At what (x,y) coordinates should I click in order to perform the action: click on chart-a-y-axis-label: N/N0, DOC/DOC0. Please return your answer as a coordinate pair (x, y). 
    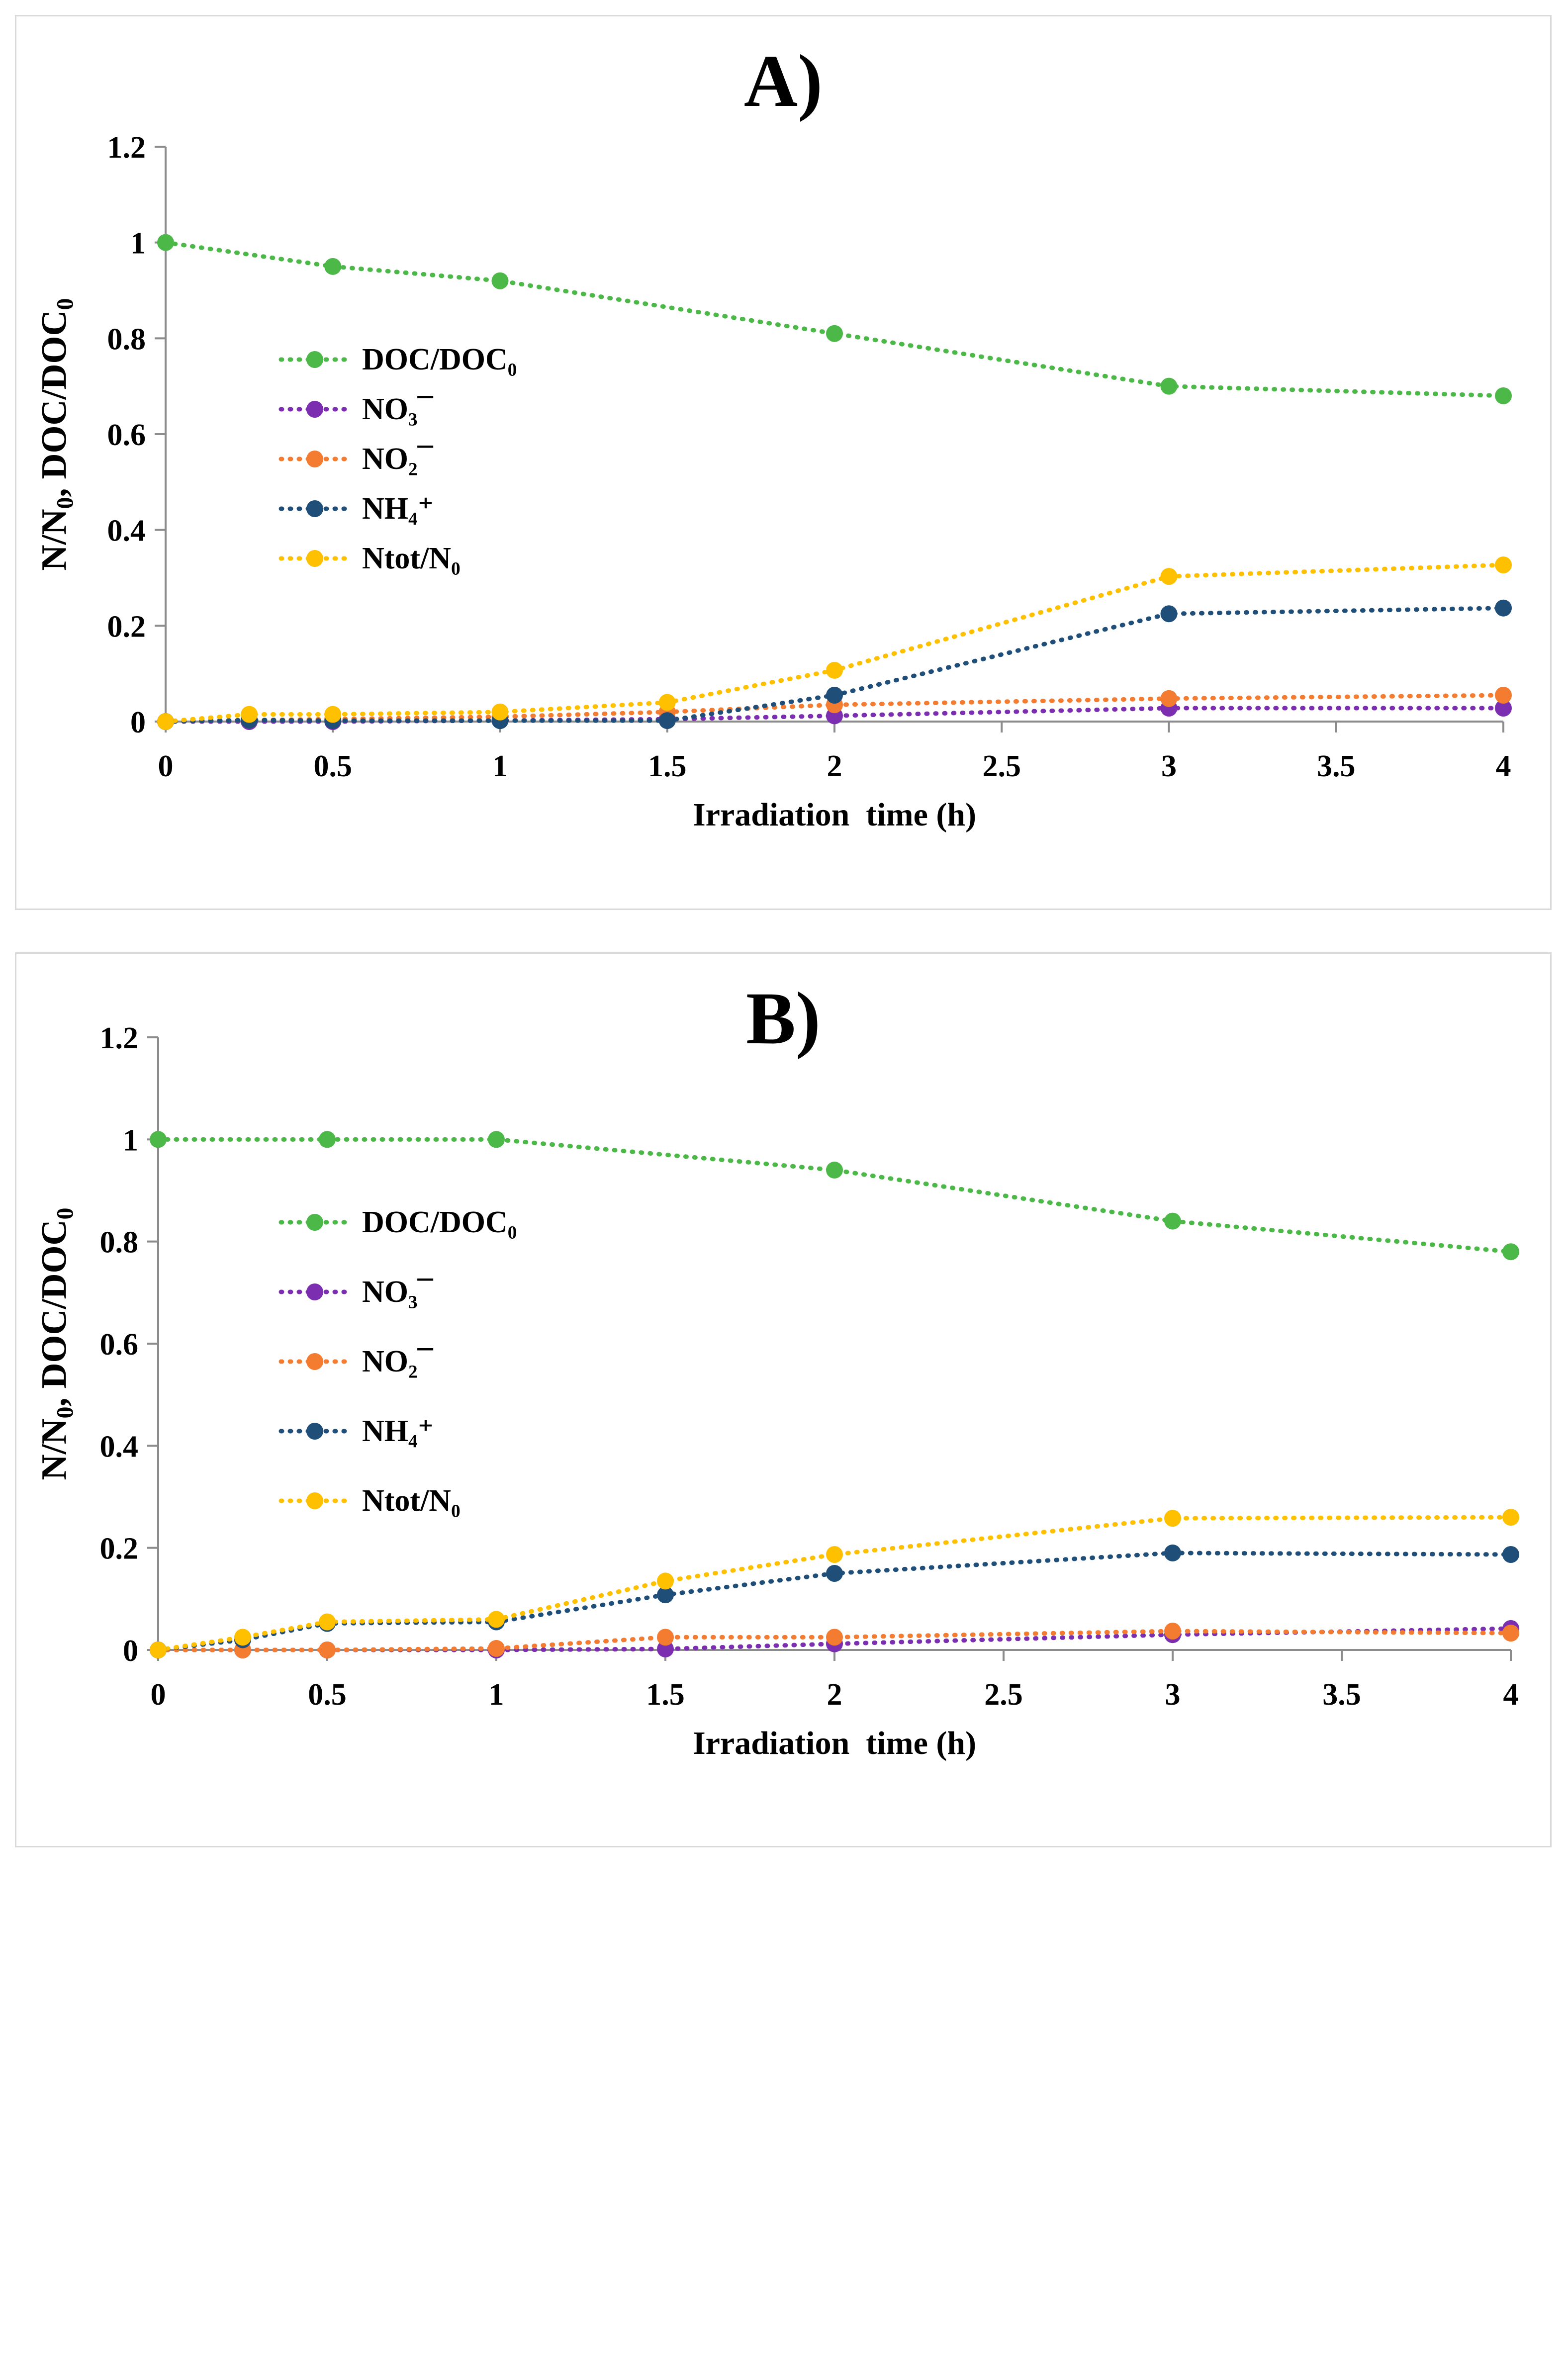
    Looking at the image, I should click on (57, 434).